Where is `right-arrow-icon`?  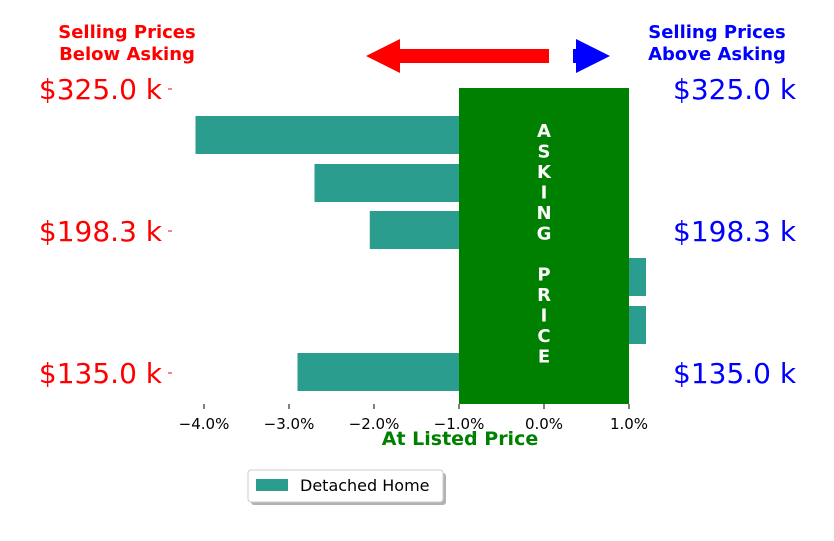
right-arrow-icon is located at coordinates (591, 56).